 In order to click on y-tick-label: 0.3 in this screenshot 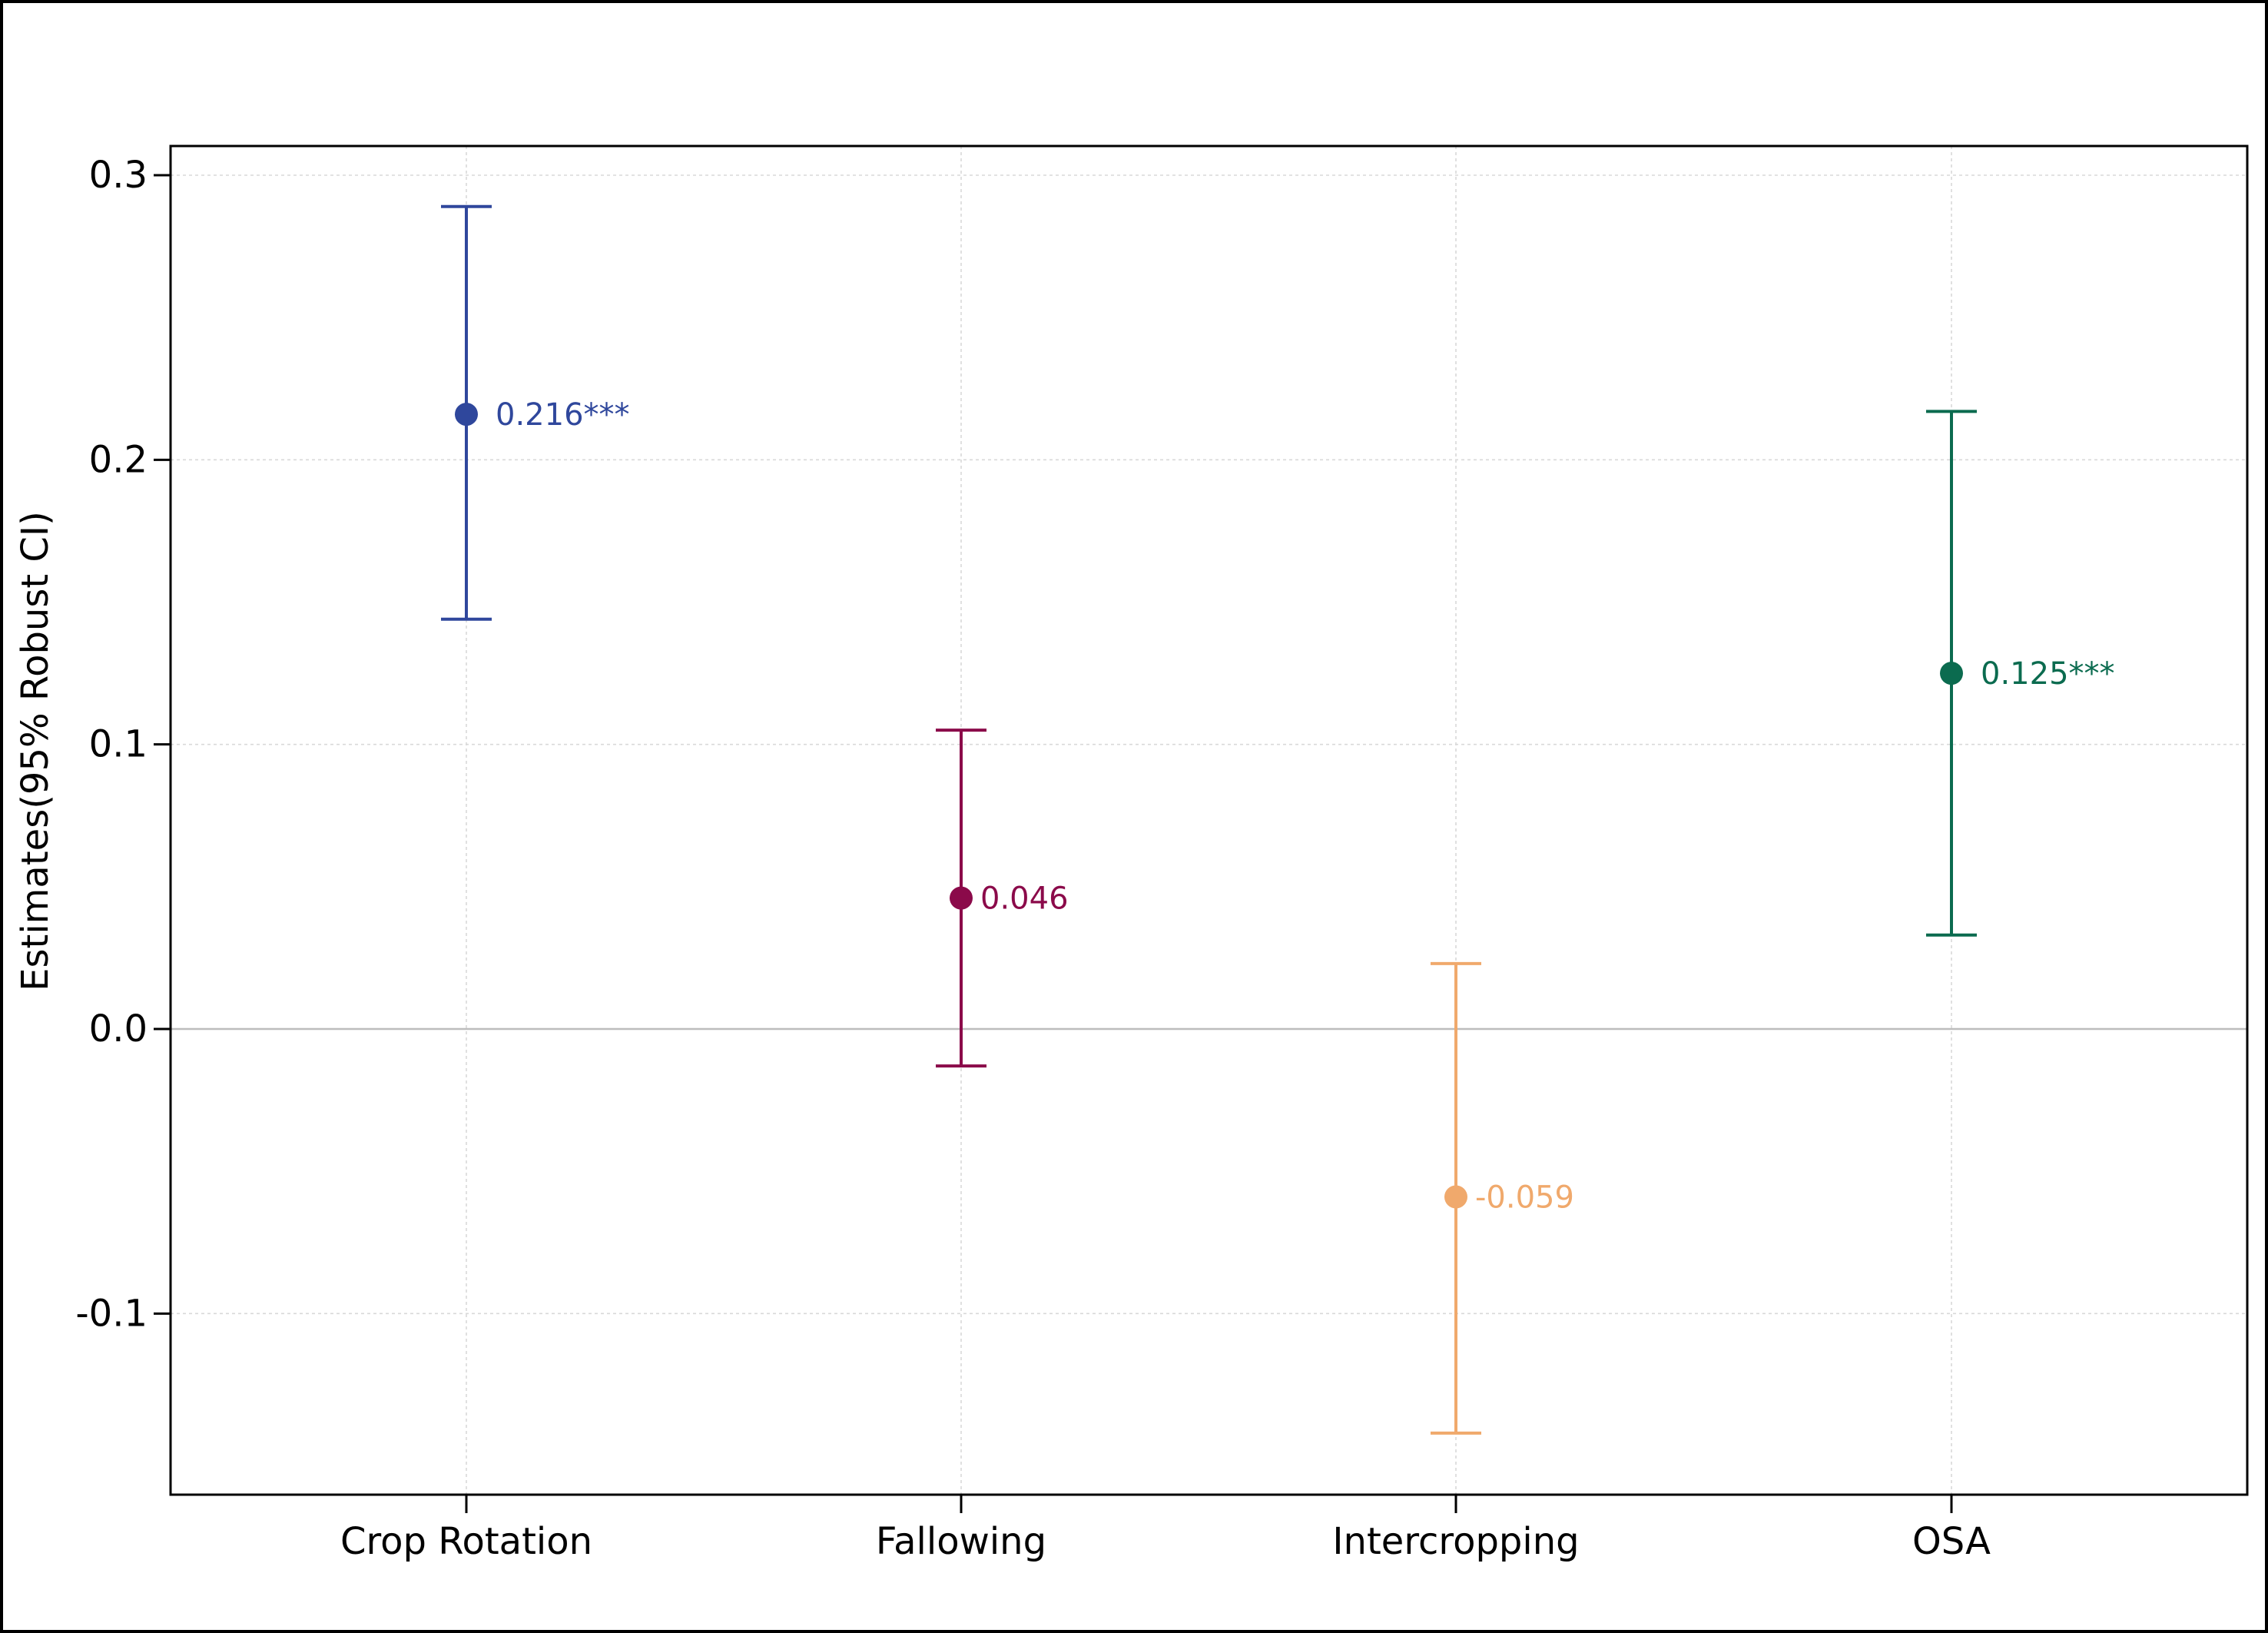, I will do `click(118, 175)`.